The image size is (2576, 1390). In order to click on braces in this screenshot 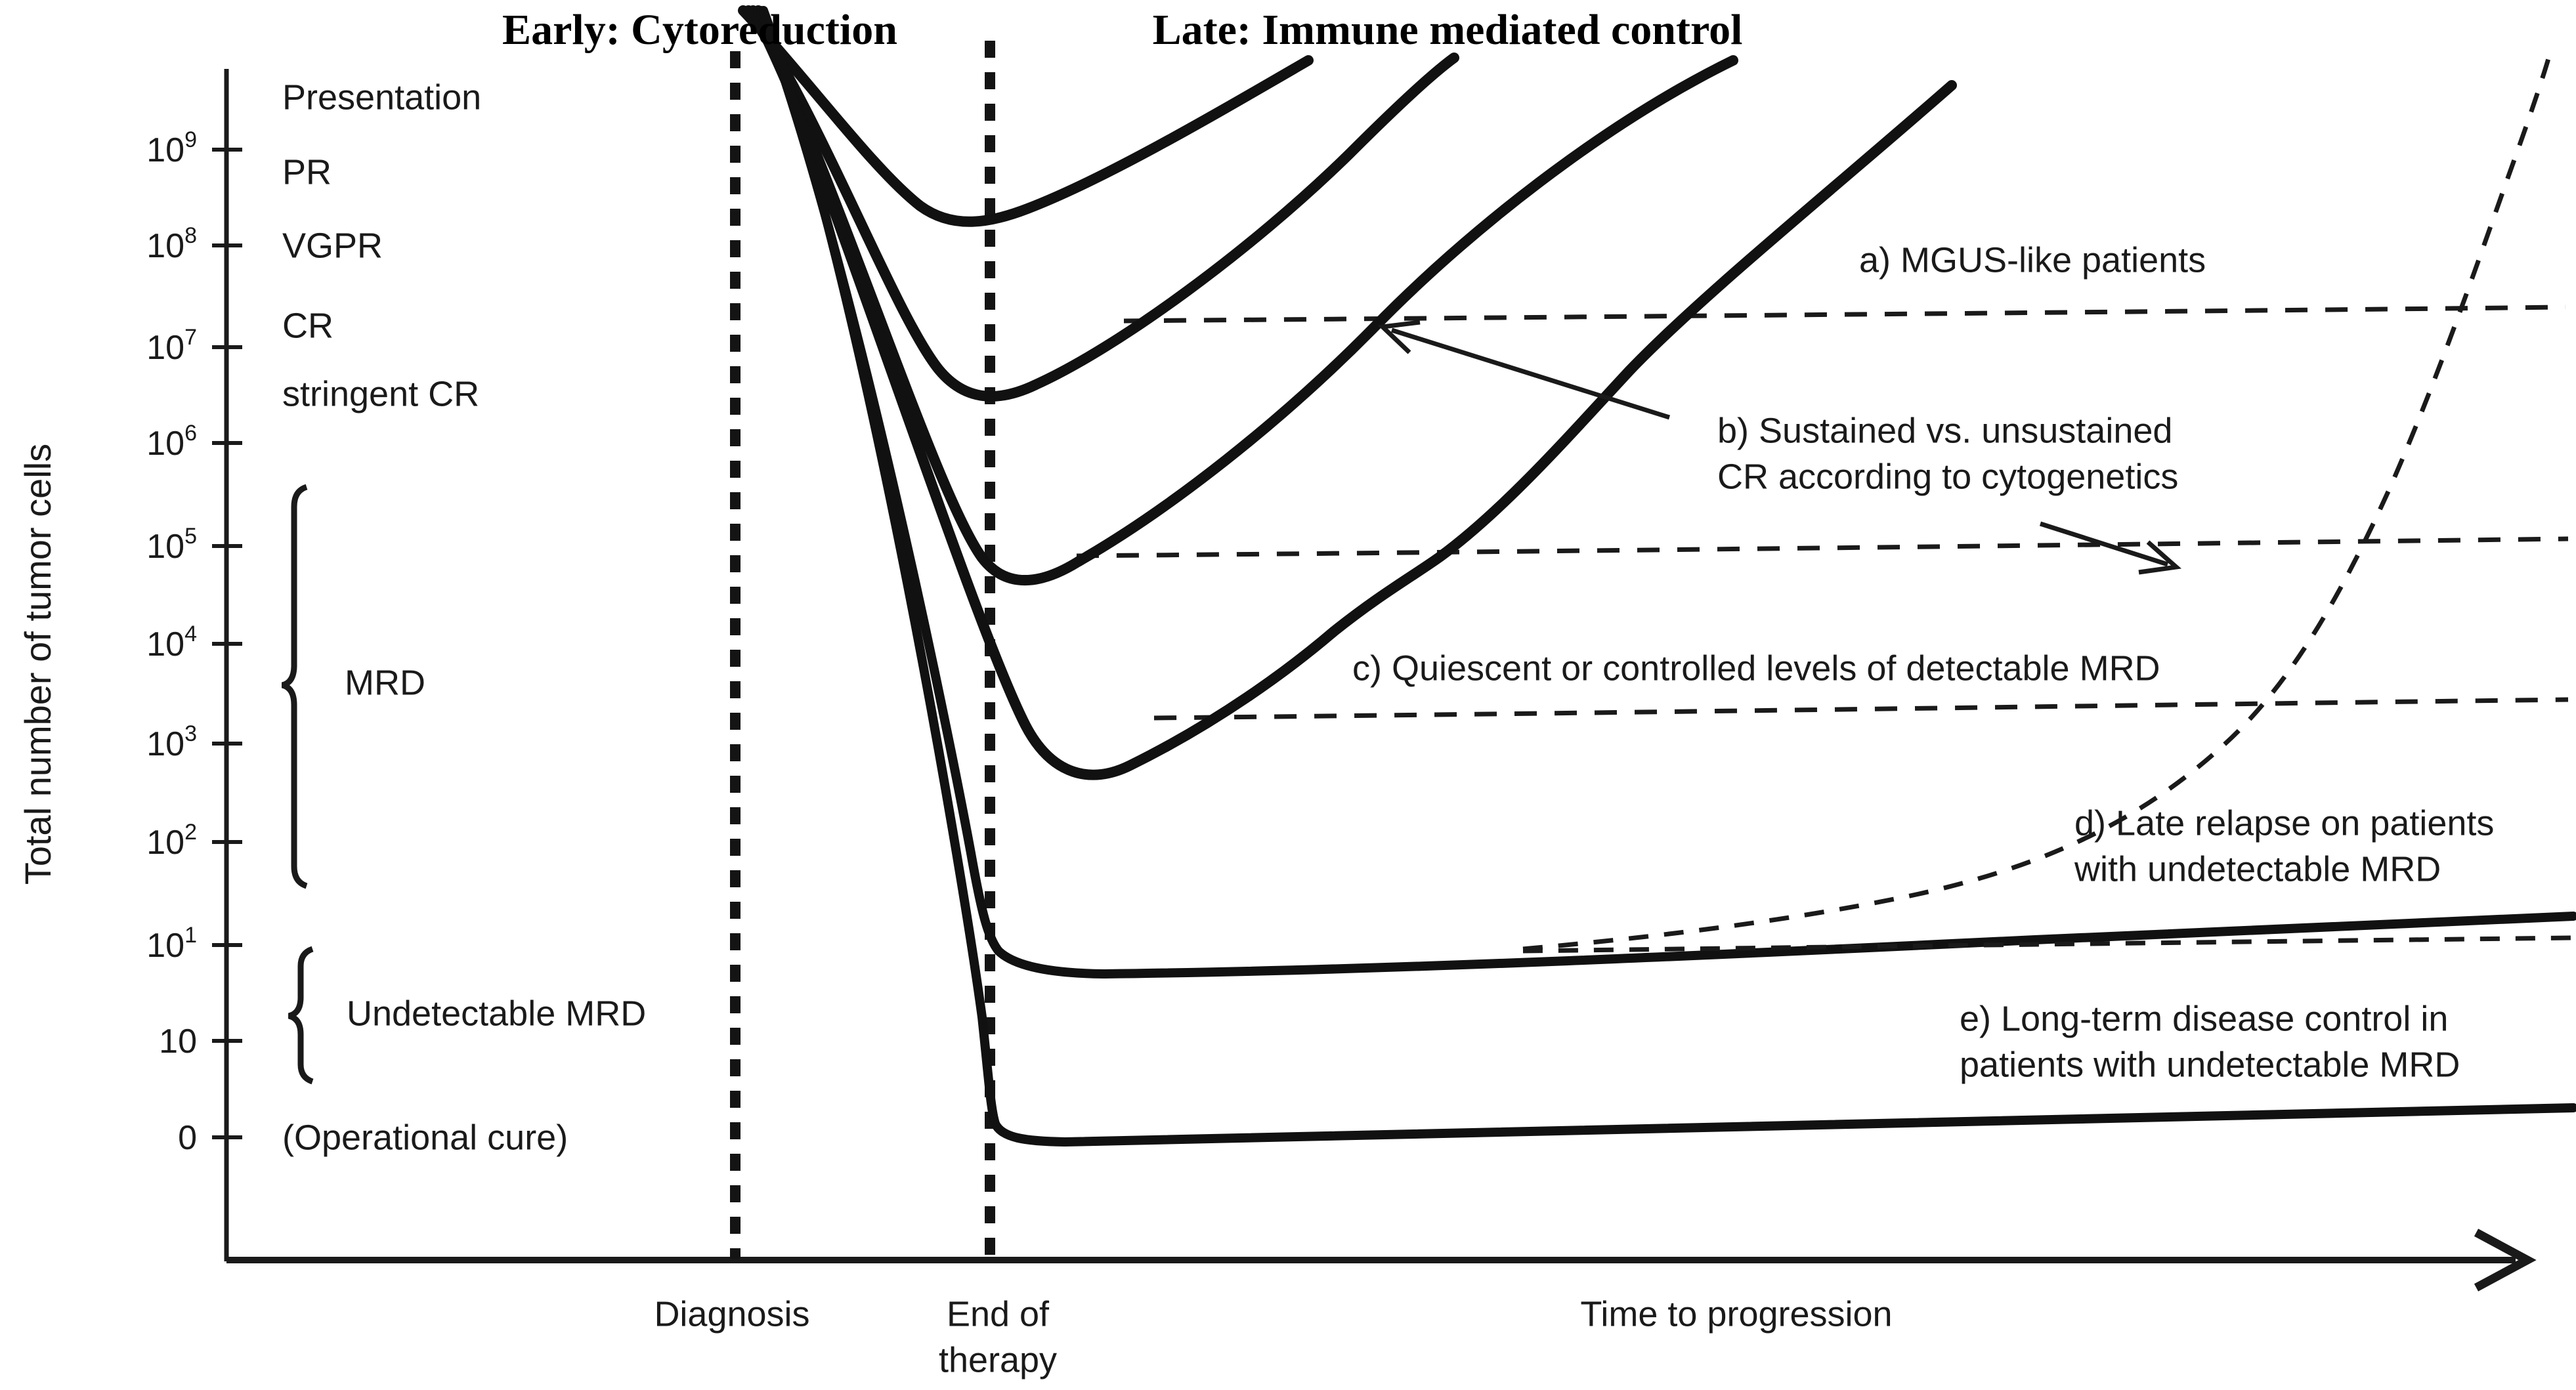, I will do `click(297, 784)`.